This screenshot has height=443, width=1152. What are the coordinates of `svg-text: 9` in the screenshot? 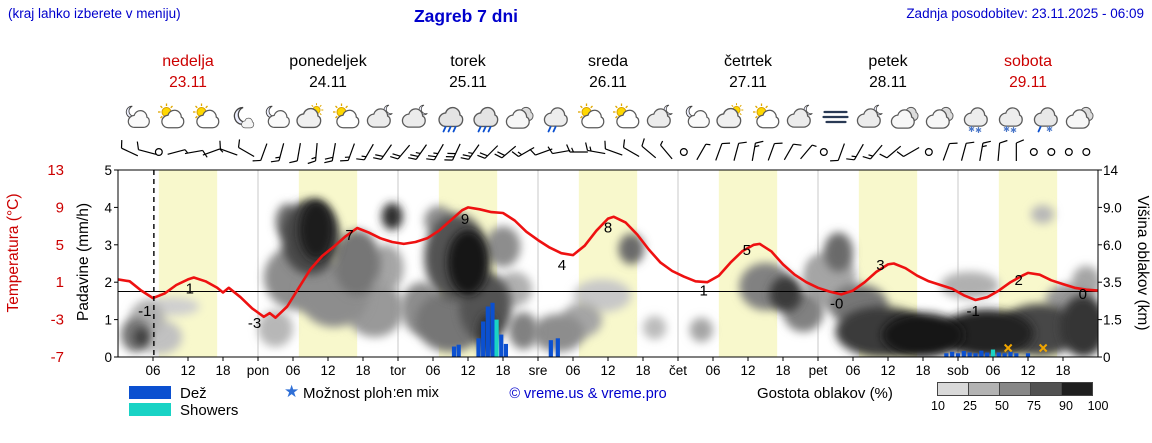 It's located at (60, 207).